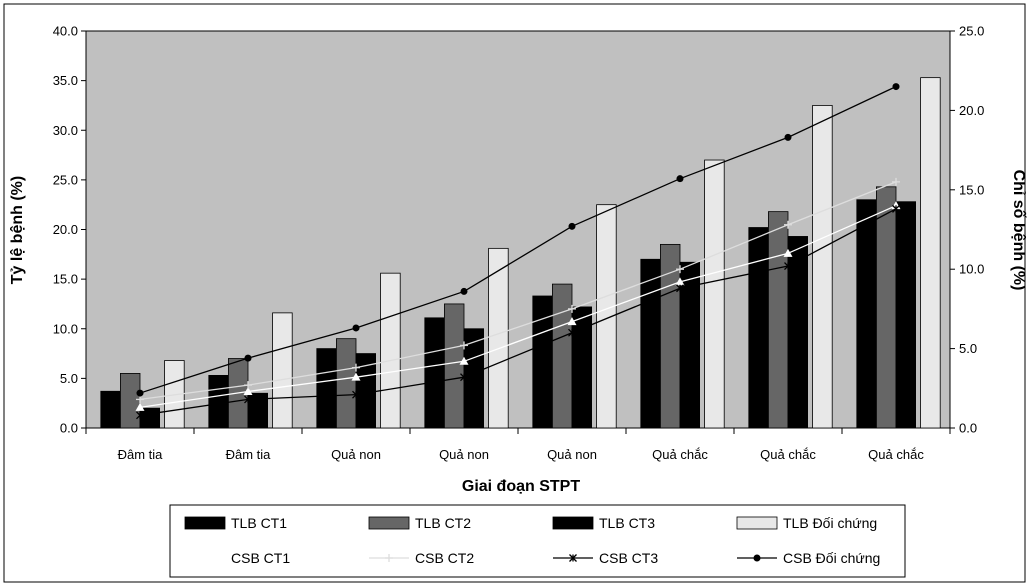 This screenshot has width=1029, height=586. I want to click on y-tick-label: 15.0, so click(65, 279).